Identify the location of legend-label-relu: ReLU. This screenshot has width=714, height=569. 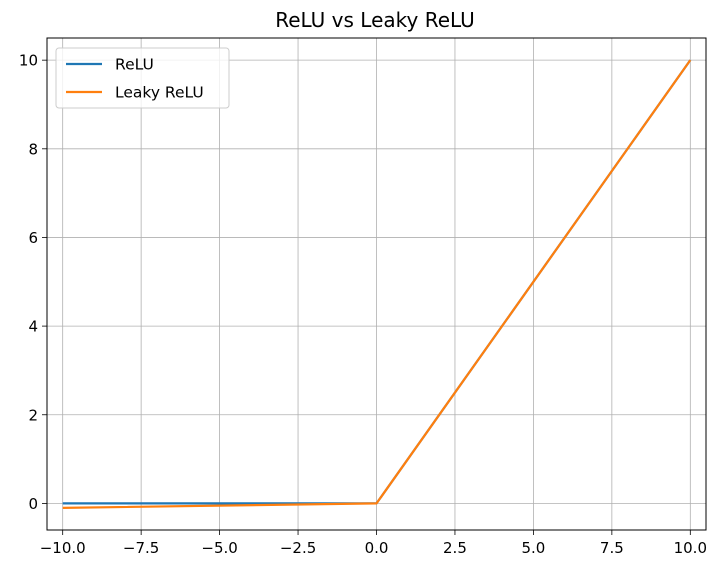
(134, 65).